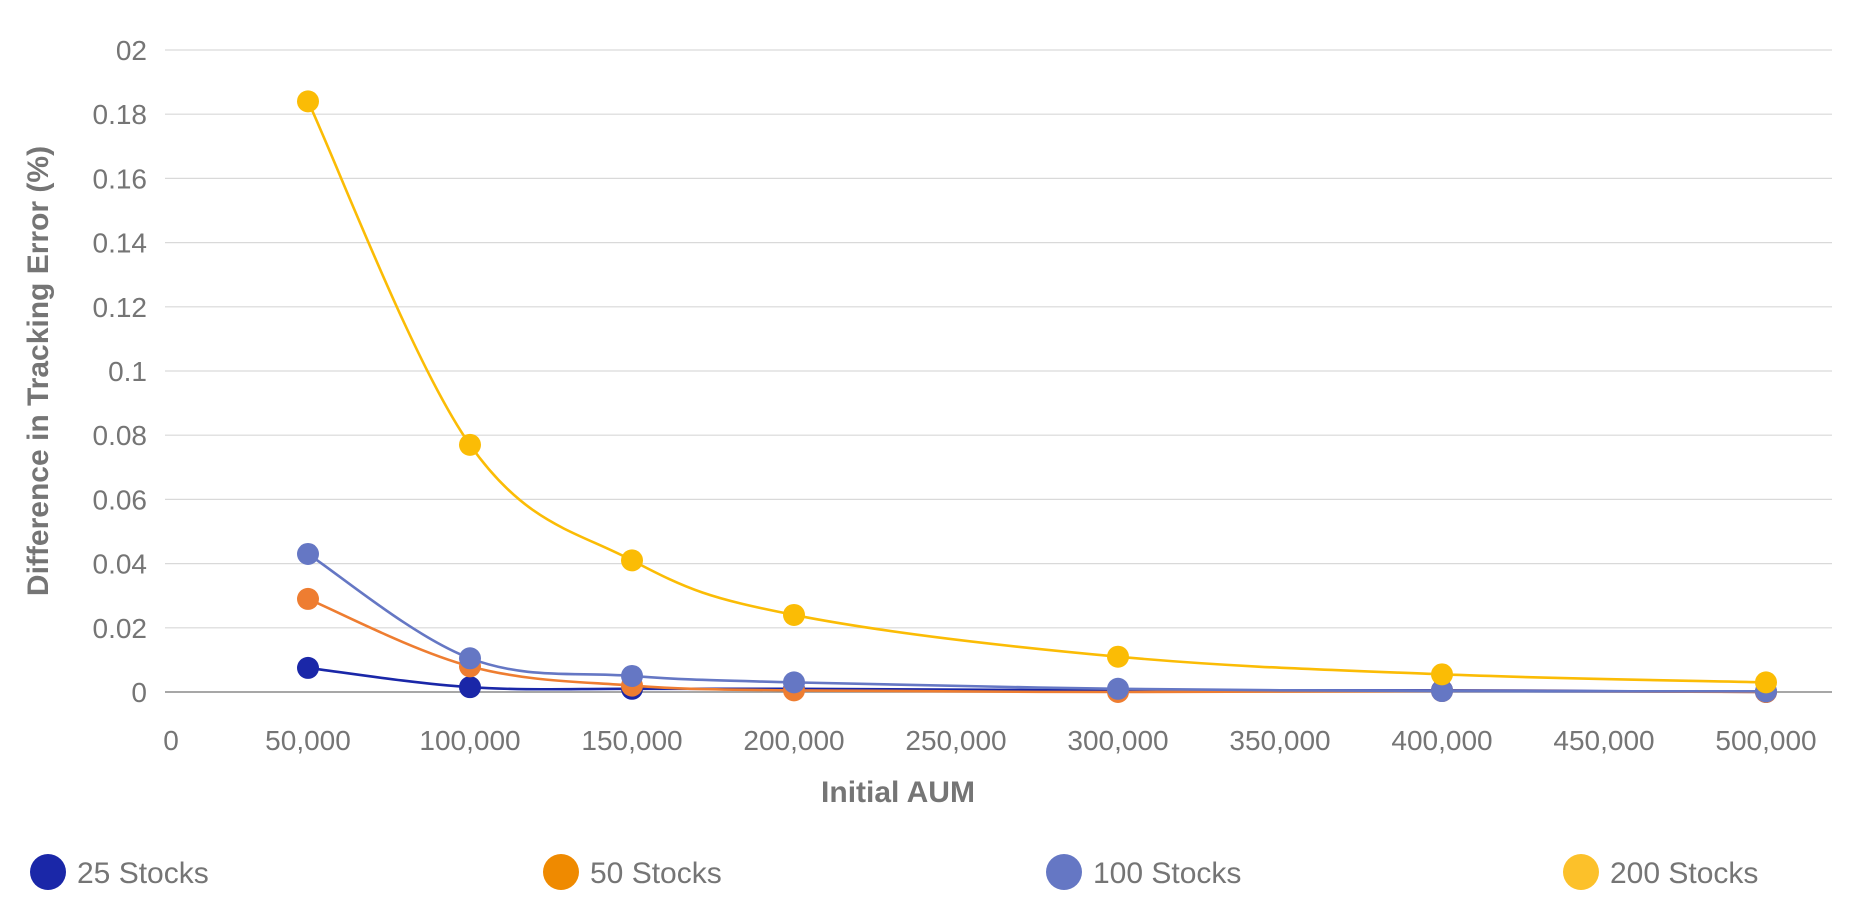 This screenshot has height=916, width=1870. Describe the element at coordinates (120, 243) in the screenshot. I see `y-tick-label: 0.14` at that location.